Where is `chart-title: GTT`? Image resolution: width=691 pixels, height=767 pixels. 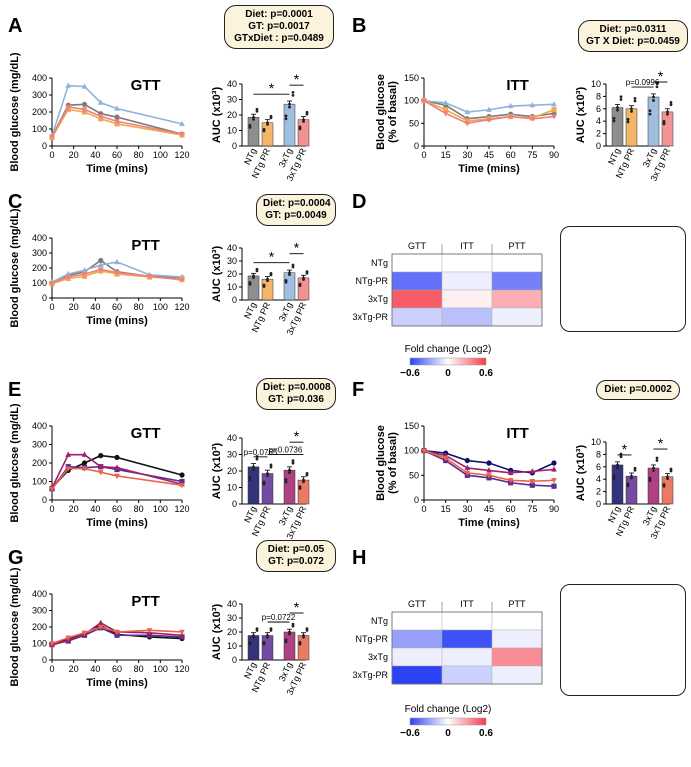
chart-title: GTT is located at coordinates (146, 85).